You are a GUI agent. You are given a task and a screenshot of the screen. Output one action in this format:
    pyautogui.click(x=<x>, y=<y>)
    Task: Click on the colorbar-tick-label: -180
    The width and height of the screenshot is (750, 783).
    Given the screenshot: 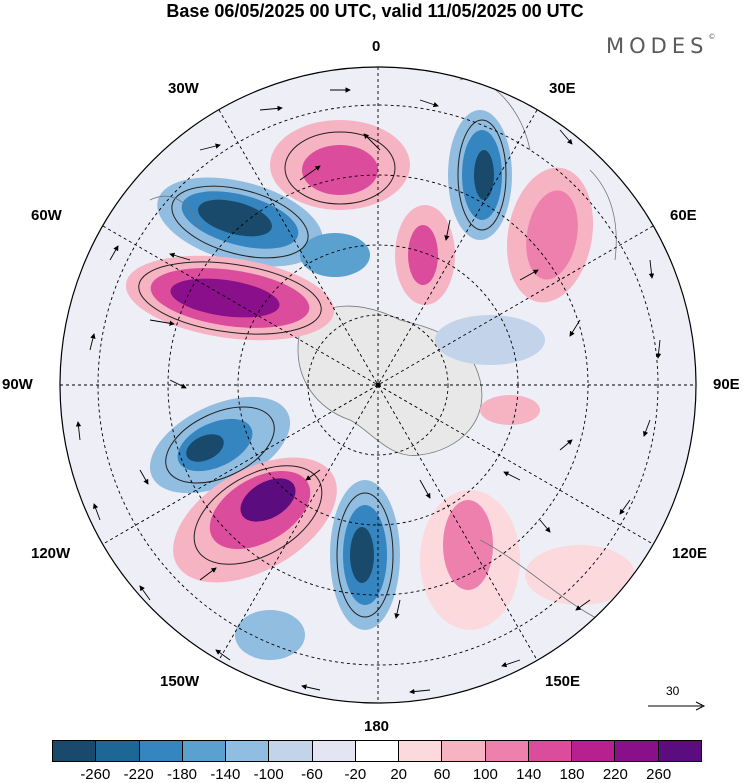 What is the action you would take?
    pyautogui.click(x=182, y=774)
    